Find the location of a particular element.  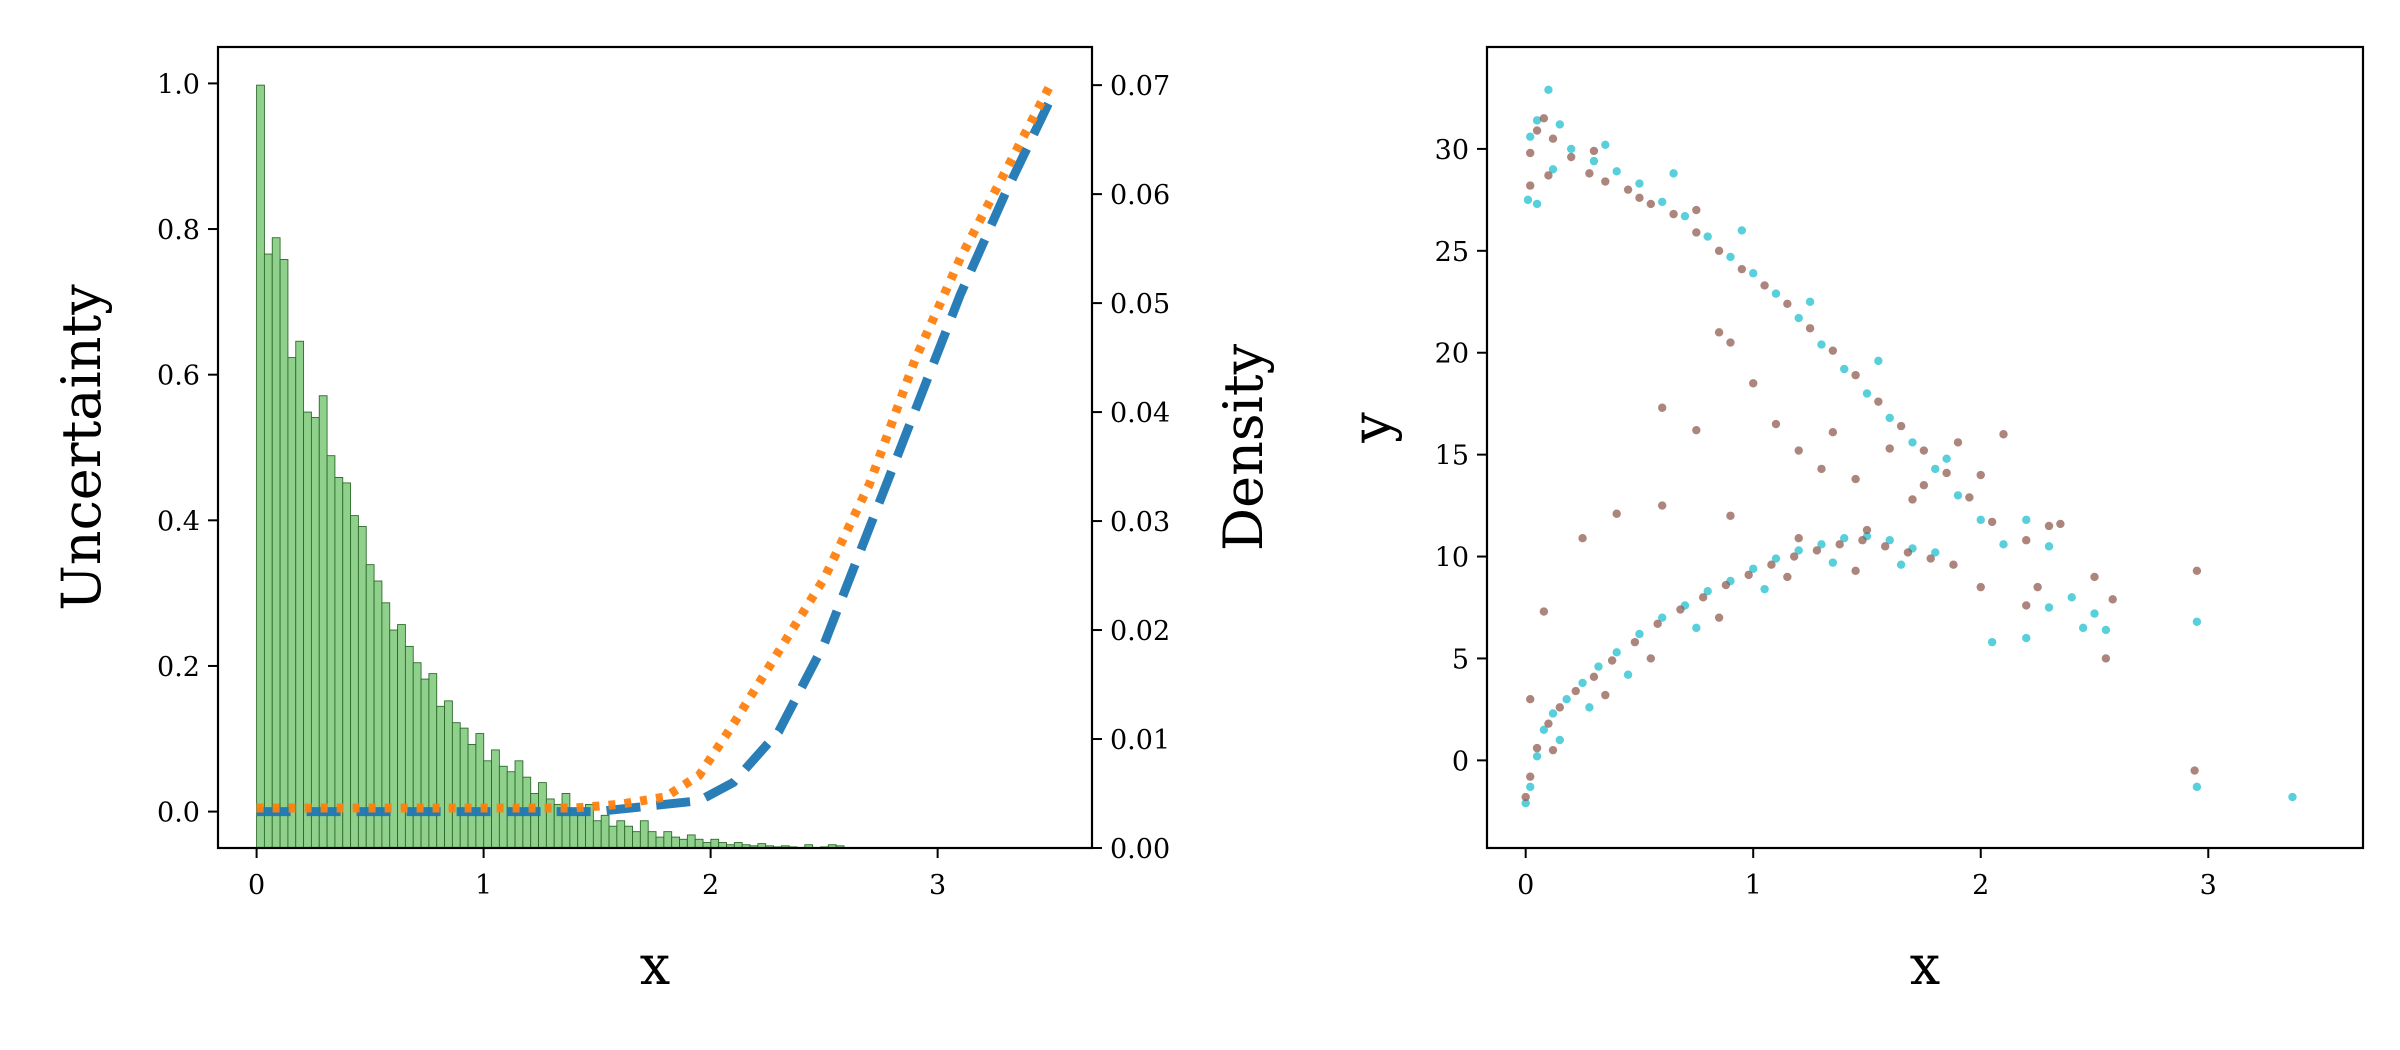

y-tick-label: 1.0 is located at coordinates (178, 84).